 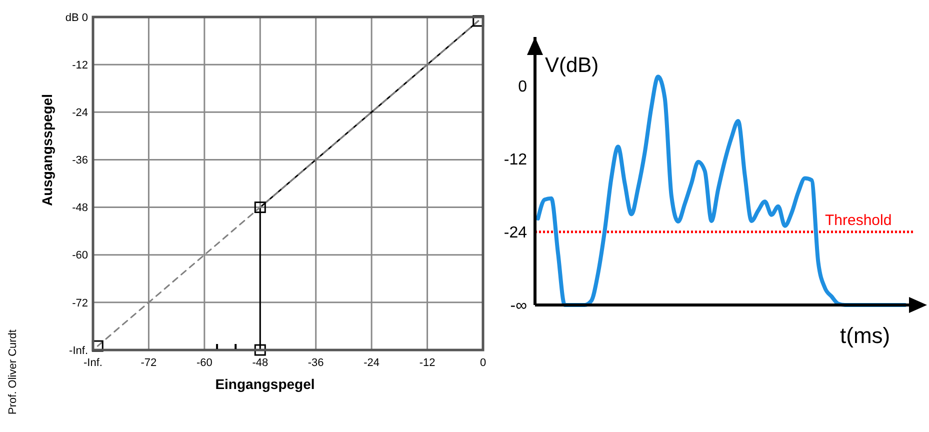 I want to click on x-tick-label: -36, so click(x=316, y=363).